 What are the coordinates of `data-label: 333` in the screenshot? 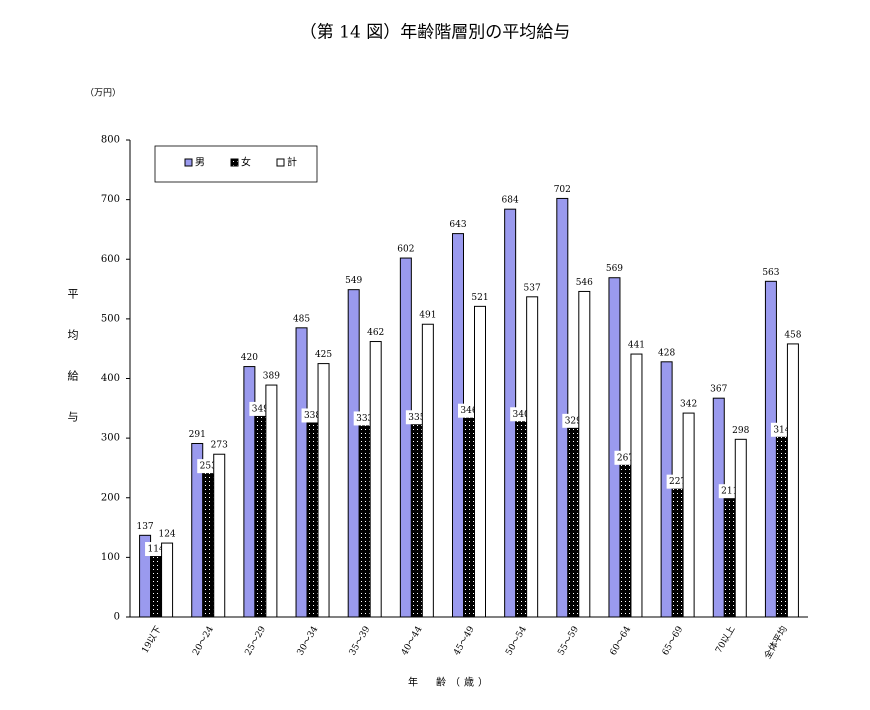 It's located at (364, 419).